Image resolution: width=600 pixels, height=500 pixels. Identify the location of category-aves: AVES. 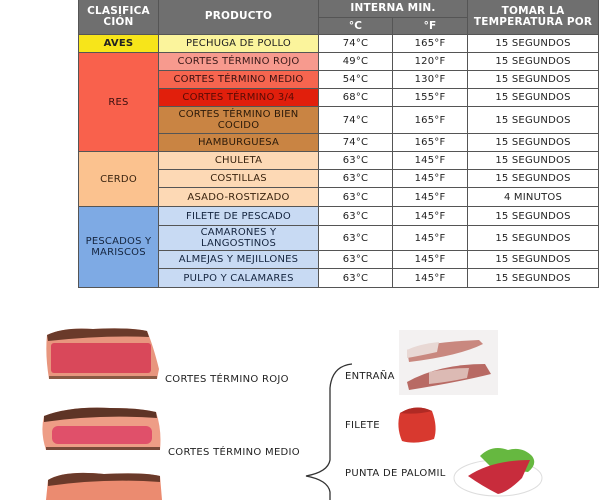
(118, 43).